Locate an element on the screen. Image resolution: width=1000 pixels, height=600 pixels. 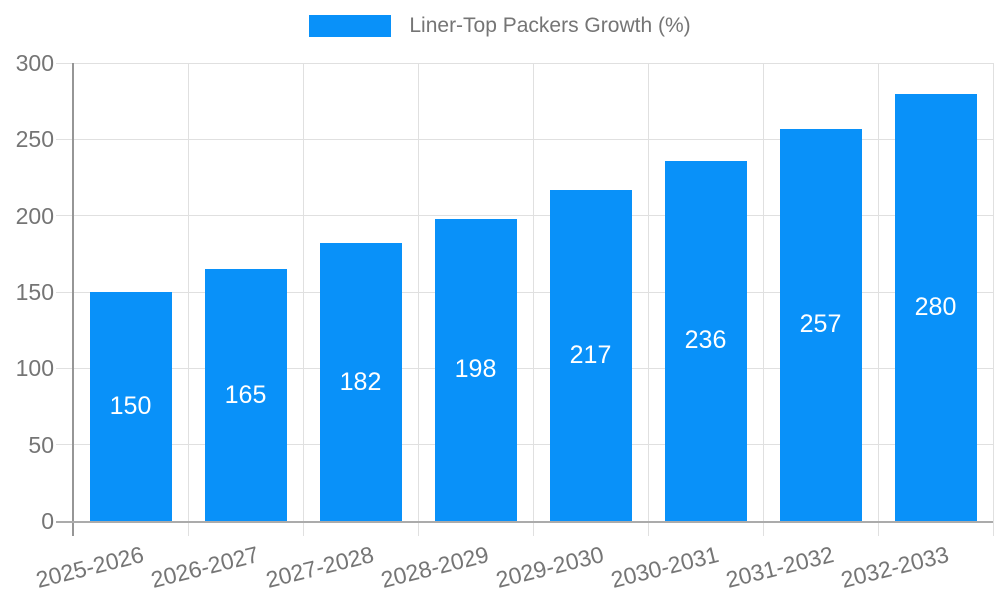
bar-value-label: 150 is located at coordinates (130, 406).